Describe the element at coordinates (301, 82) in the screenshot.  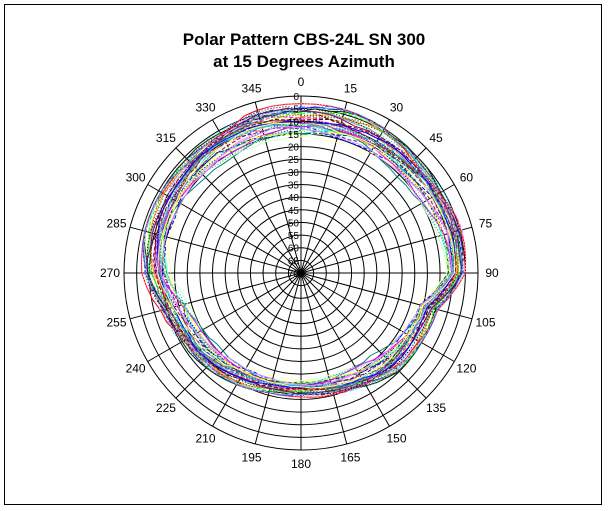
I see `angle-tick-label-0: 0` at that location.